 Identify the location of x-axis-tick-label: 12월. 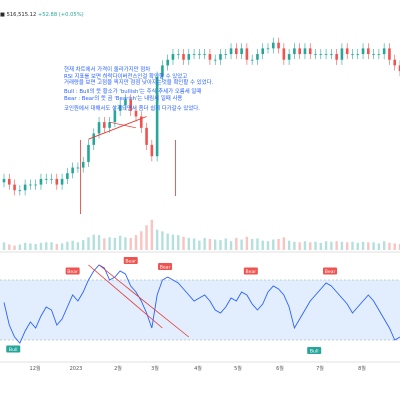
(35, 368).